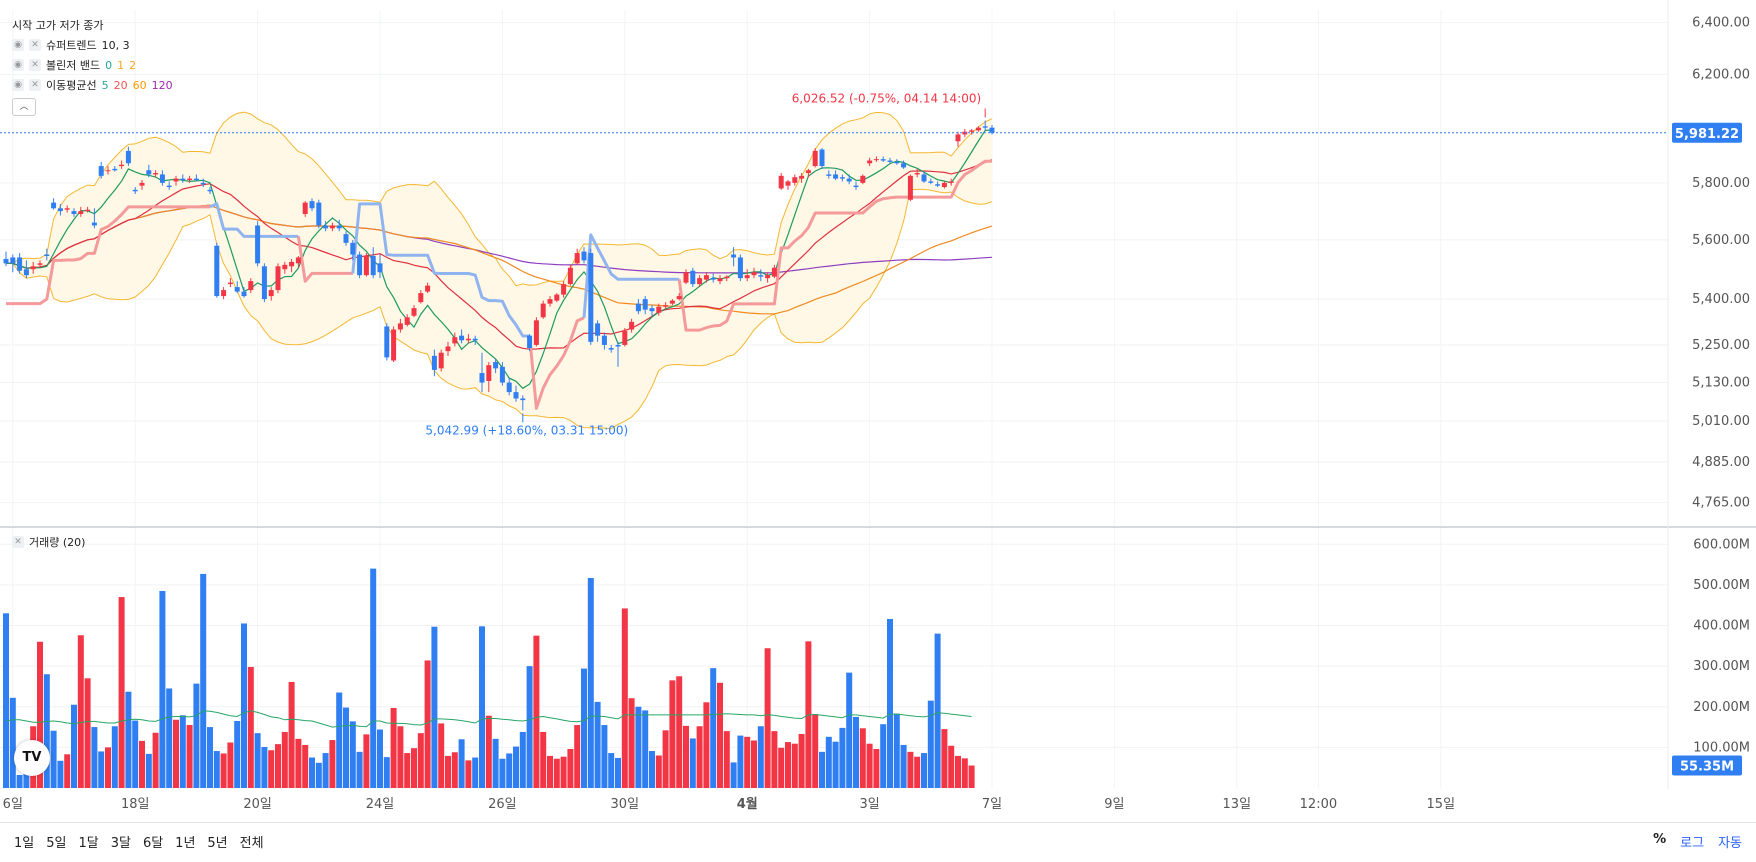  Describe the element at coordinates (1114, 804) in the screenshot. I see `time-tick-label: 9일` at that location.